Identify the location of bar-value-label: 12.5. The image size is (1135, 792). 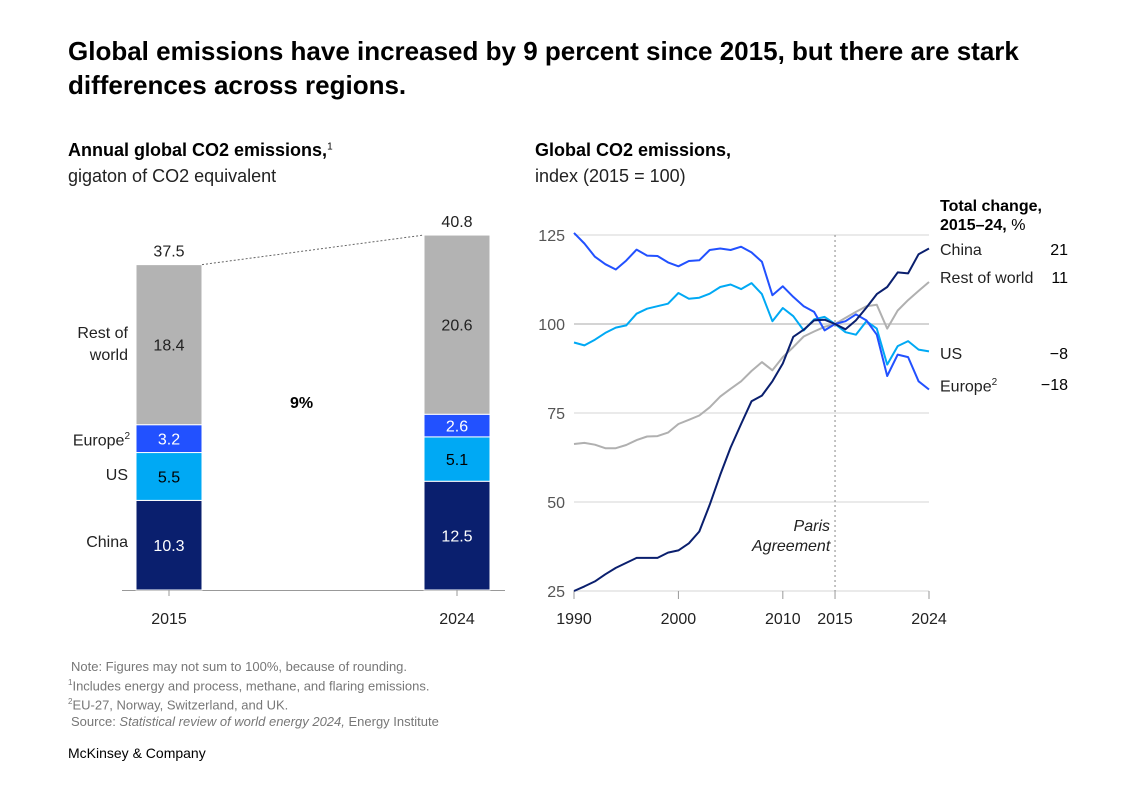
(456, 537).